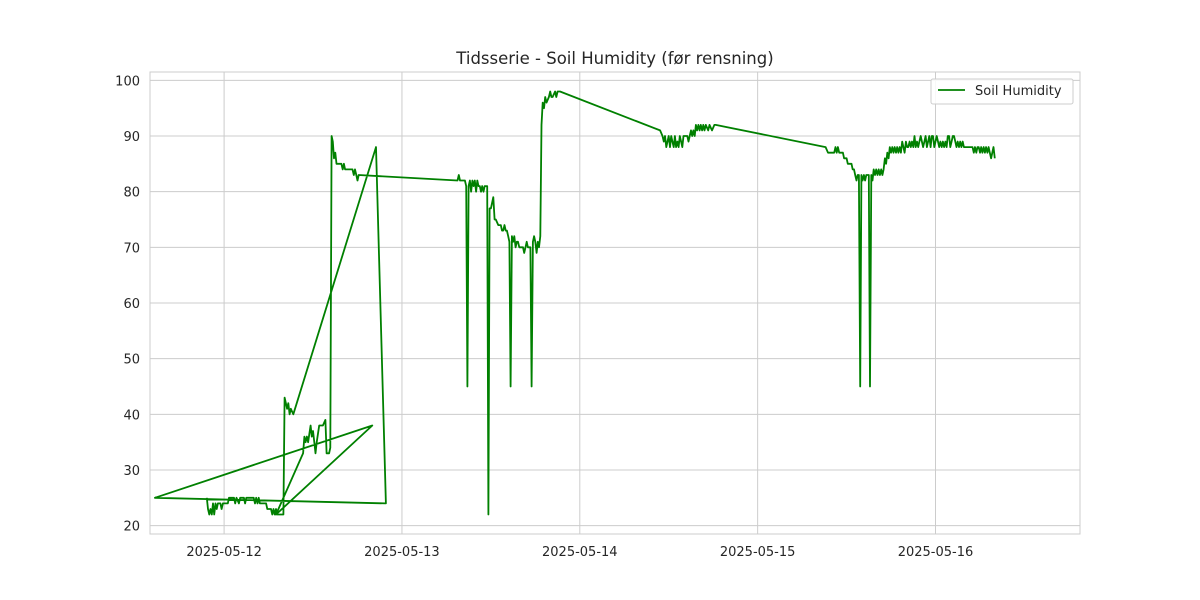  Describe the element at coordinates (131, 527) in the screenshot. I see `y-tick-label: 20` at that location.